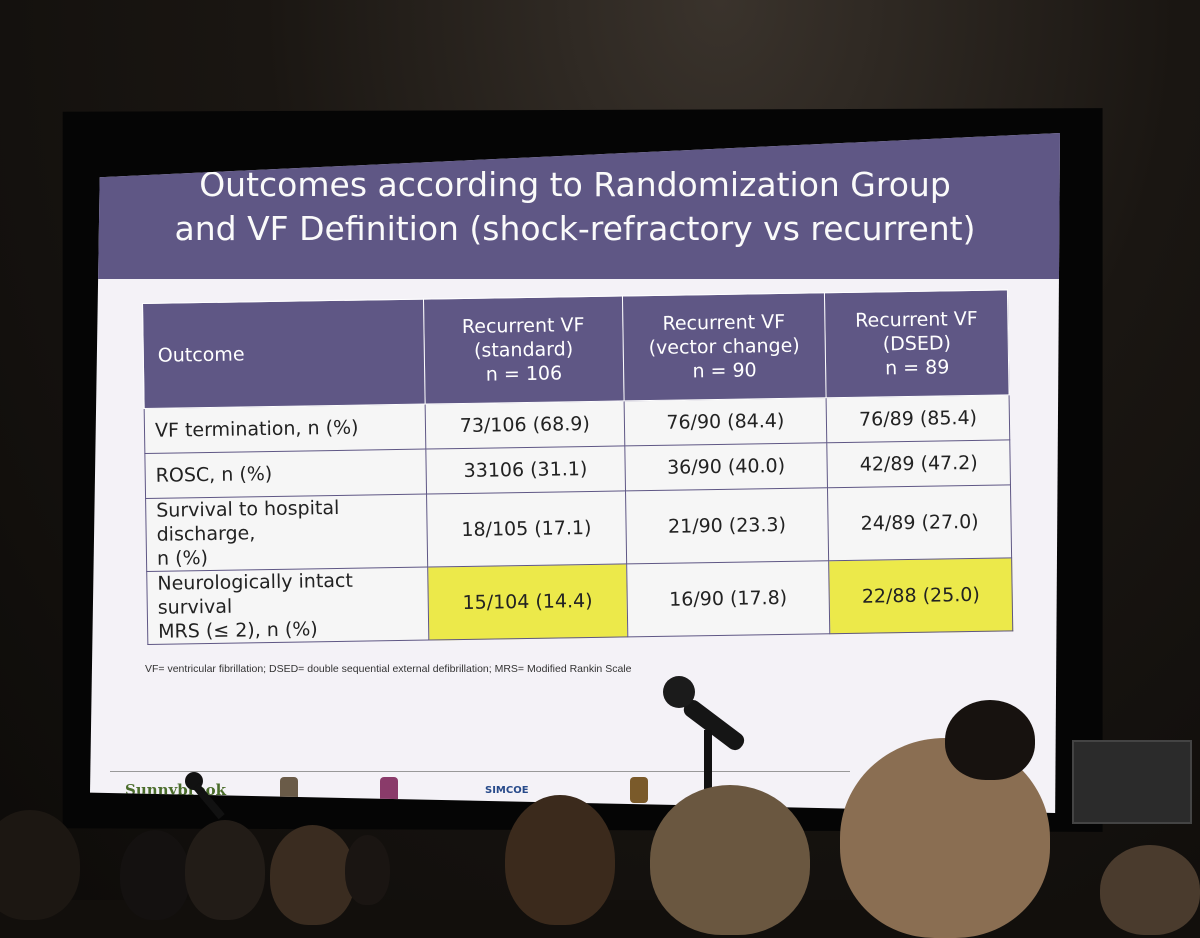 The height and width of the screenshot is (938, 1200). Describe the element at coordinates (726, 466) in the screenshot. I see `table-cell: 36/90 (40.0)` at that location.